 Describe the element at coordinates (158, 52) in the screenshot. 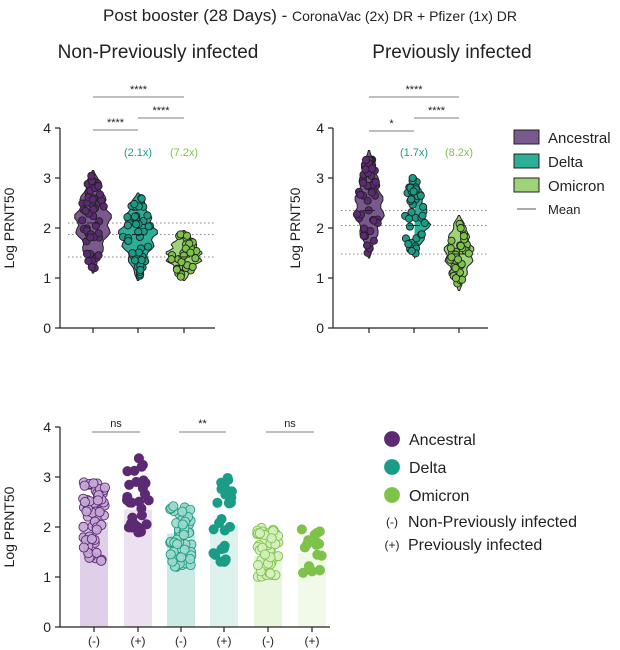

I see `chart-title: Non-Previously infected` at that location.